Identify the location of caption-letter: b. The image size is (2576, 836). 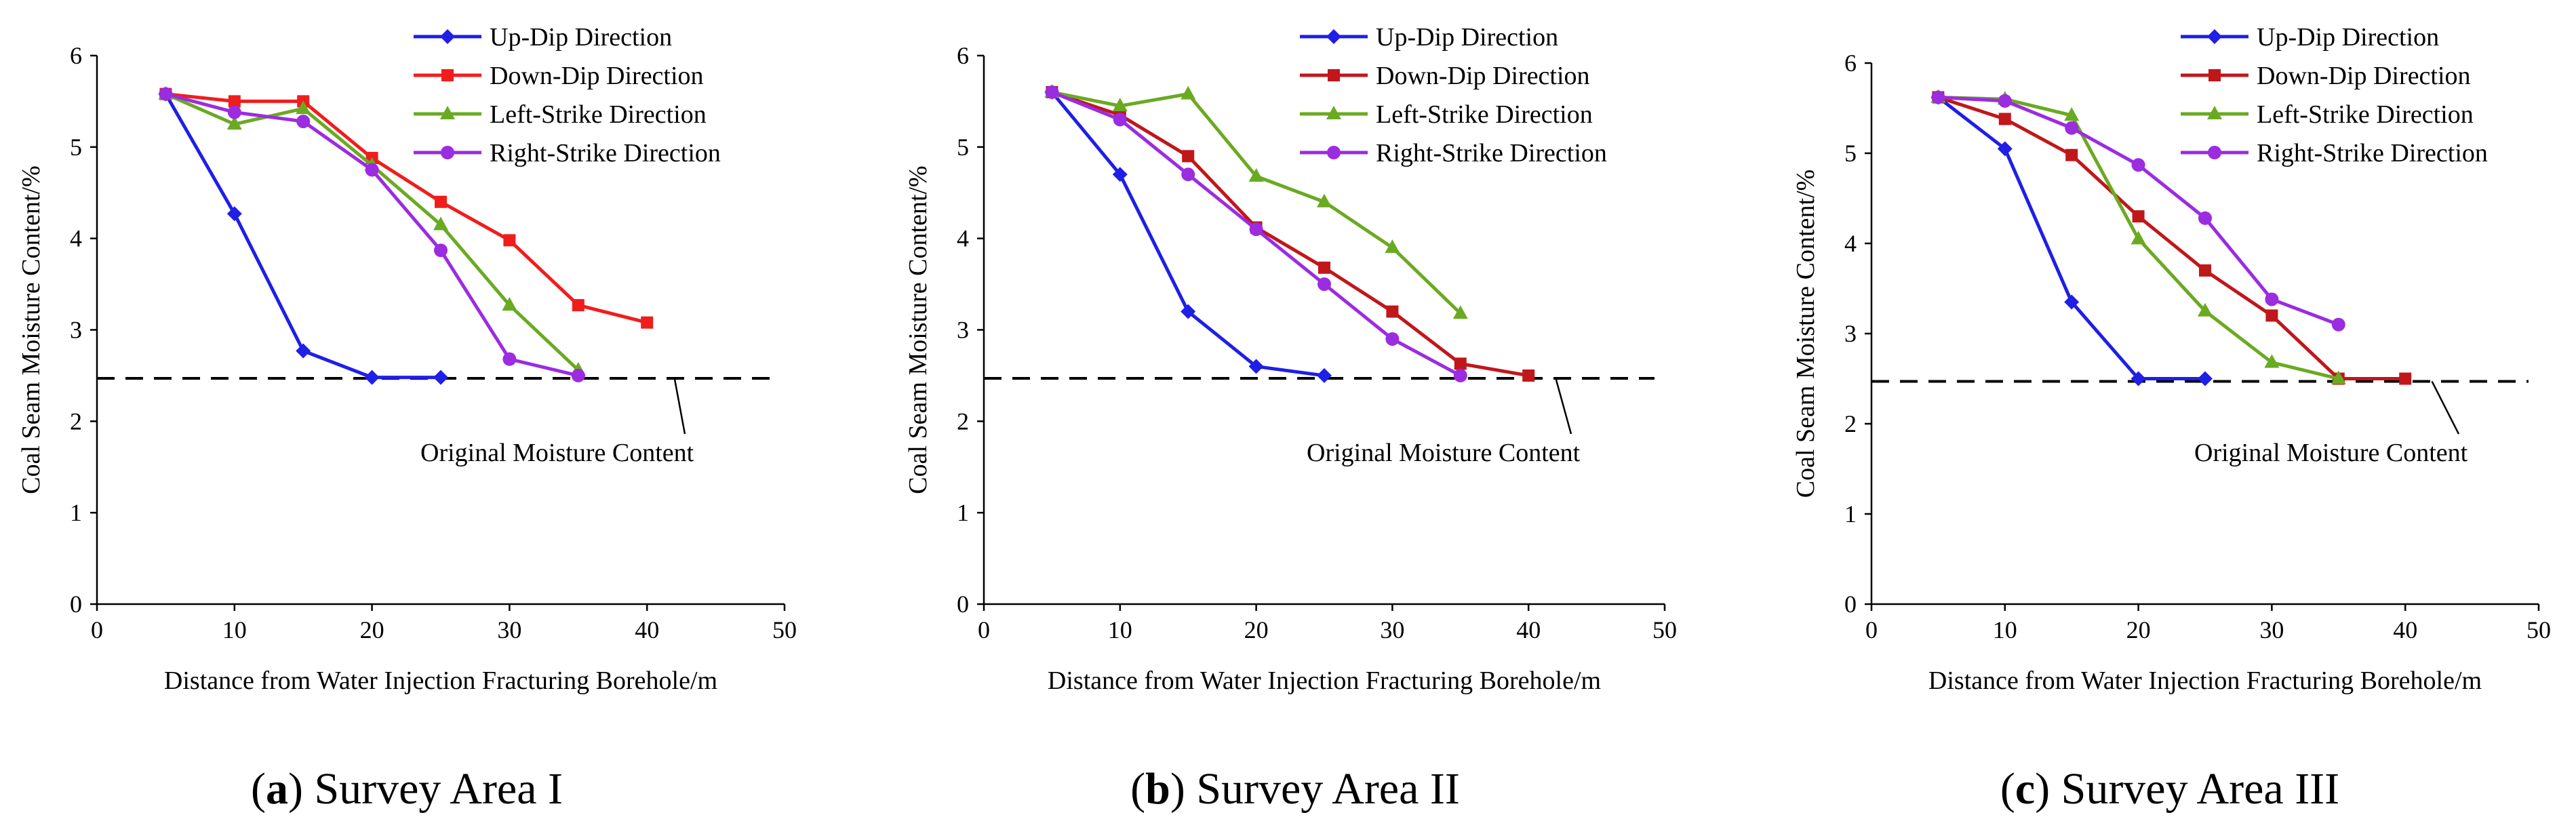
(1157, 789).